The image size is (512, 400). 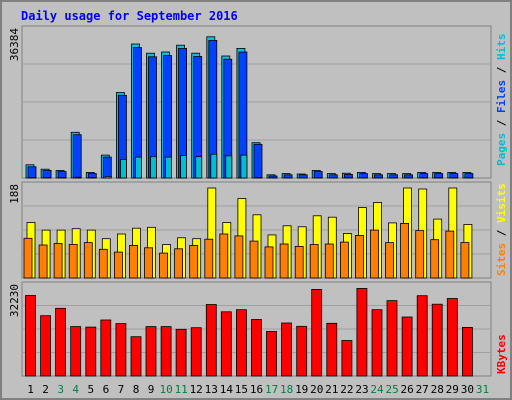 What do you see at coordinates (106, 389) in the screenshot?
I see `x-tick-label: 6` at bounding box center [106, 389].